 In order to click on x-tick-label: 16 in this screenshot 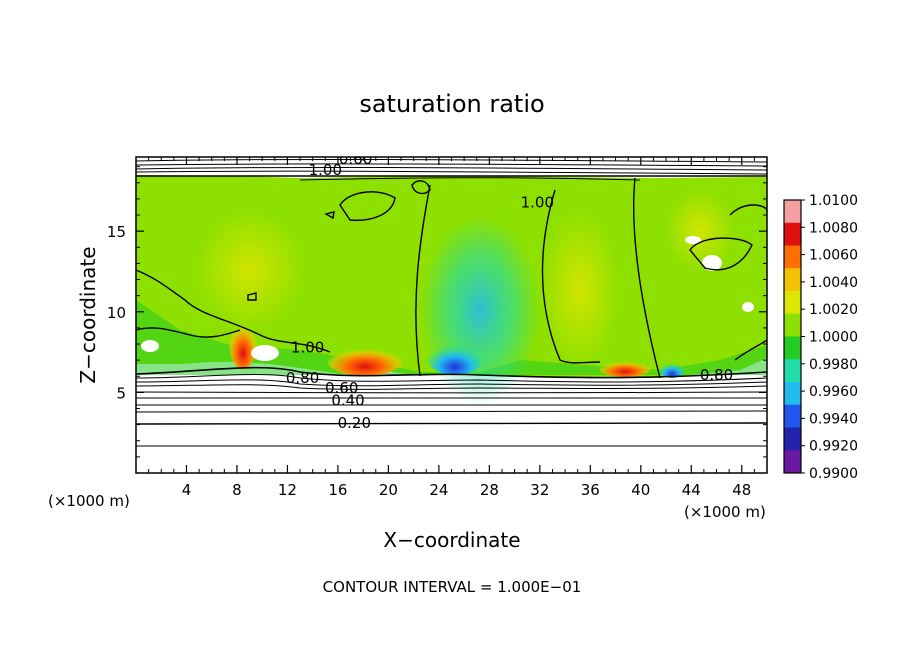, I will do `click(337, 490)`.